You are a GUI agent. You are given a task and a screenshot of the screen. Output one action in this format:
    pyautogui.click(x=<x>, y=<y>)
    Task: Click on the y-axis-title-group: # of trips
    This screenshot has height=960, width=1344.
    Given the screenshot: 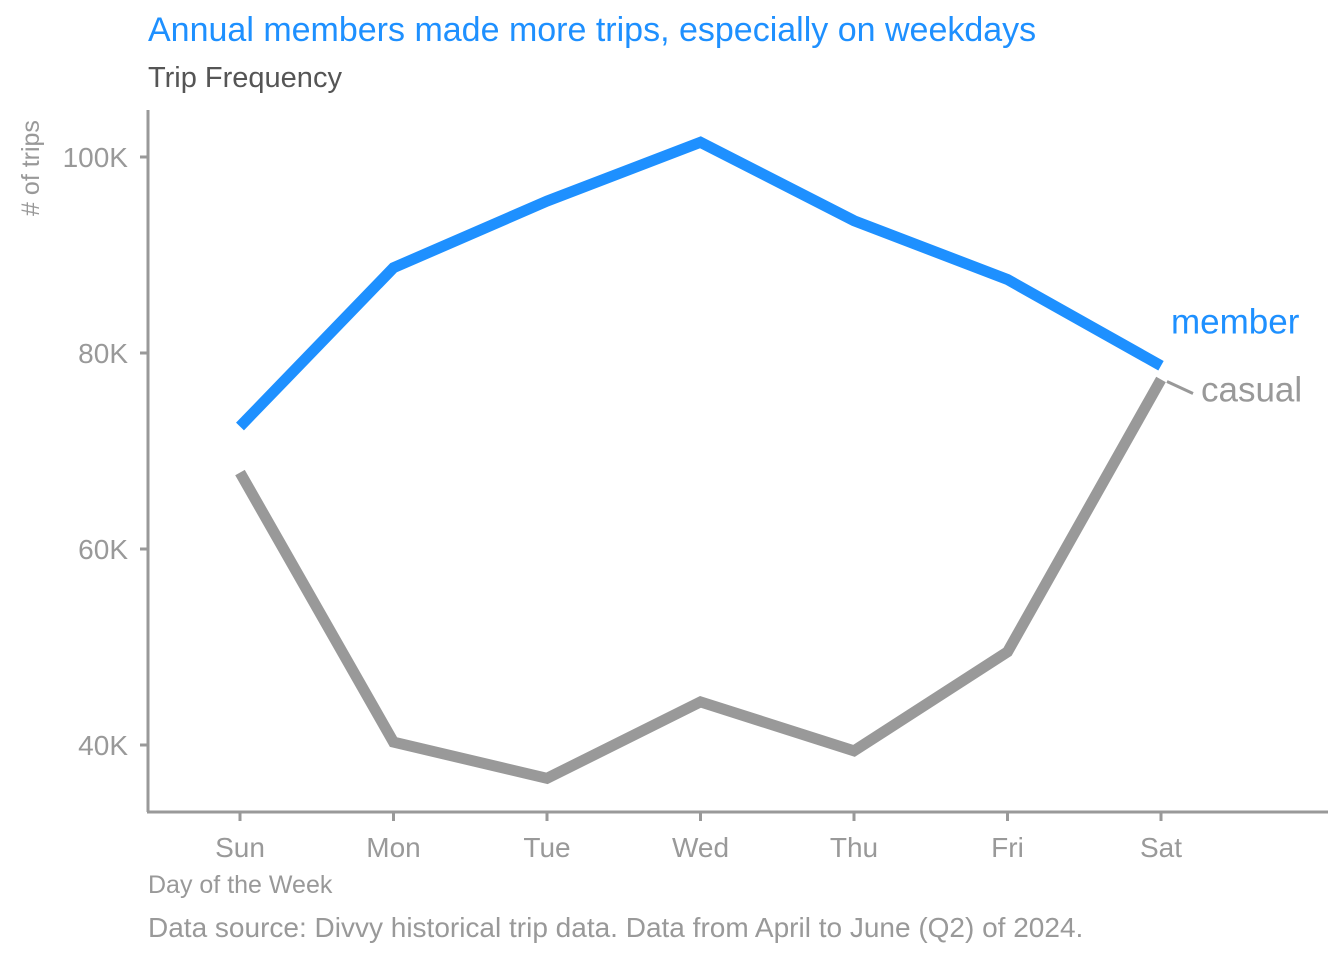 What is the action you would take?
    pyautogui.click(x=31, y=168)
    